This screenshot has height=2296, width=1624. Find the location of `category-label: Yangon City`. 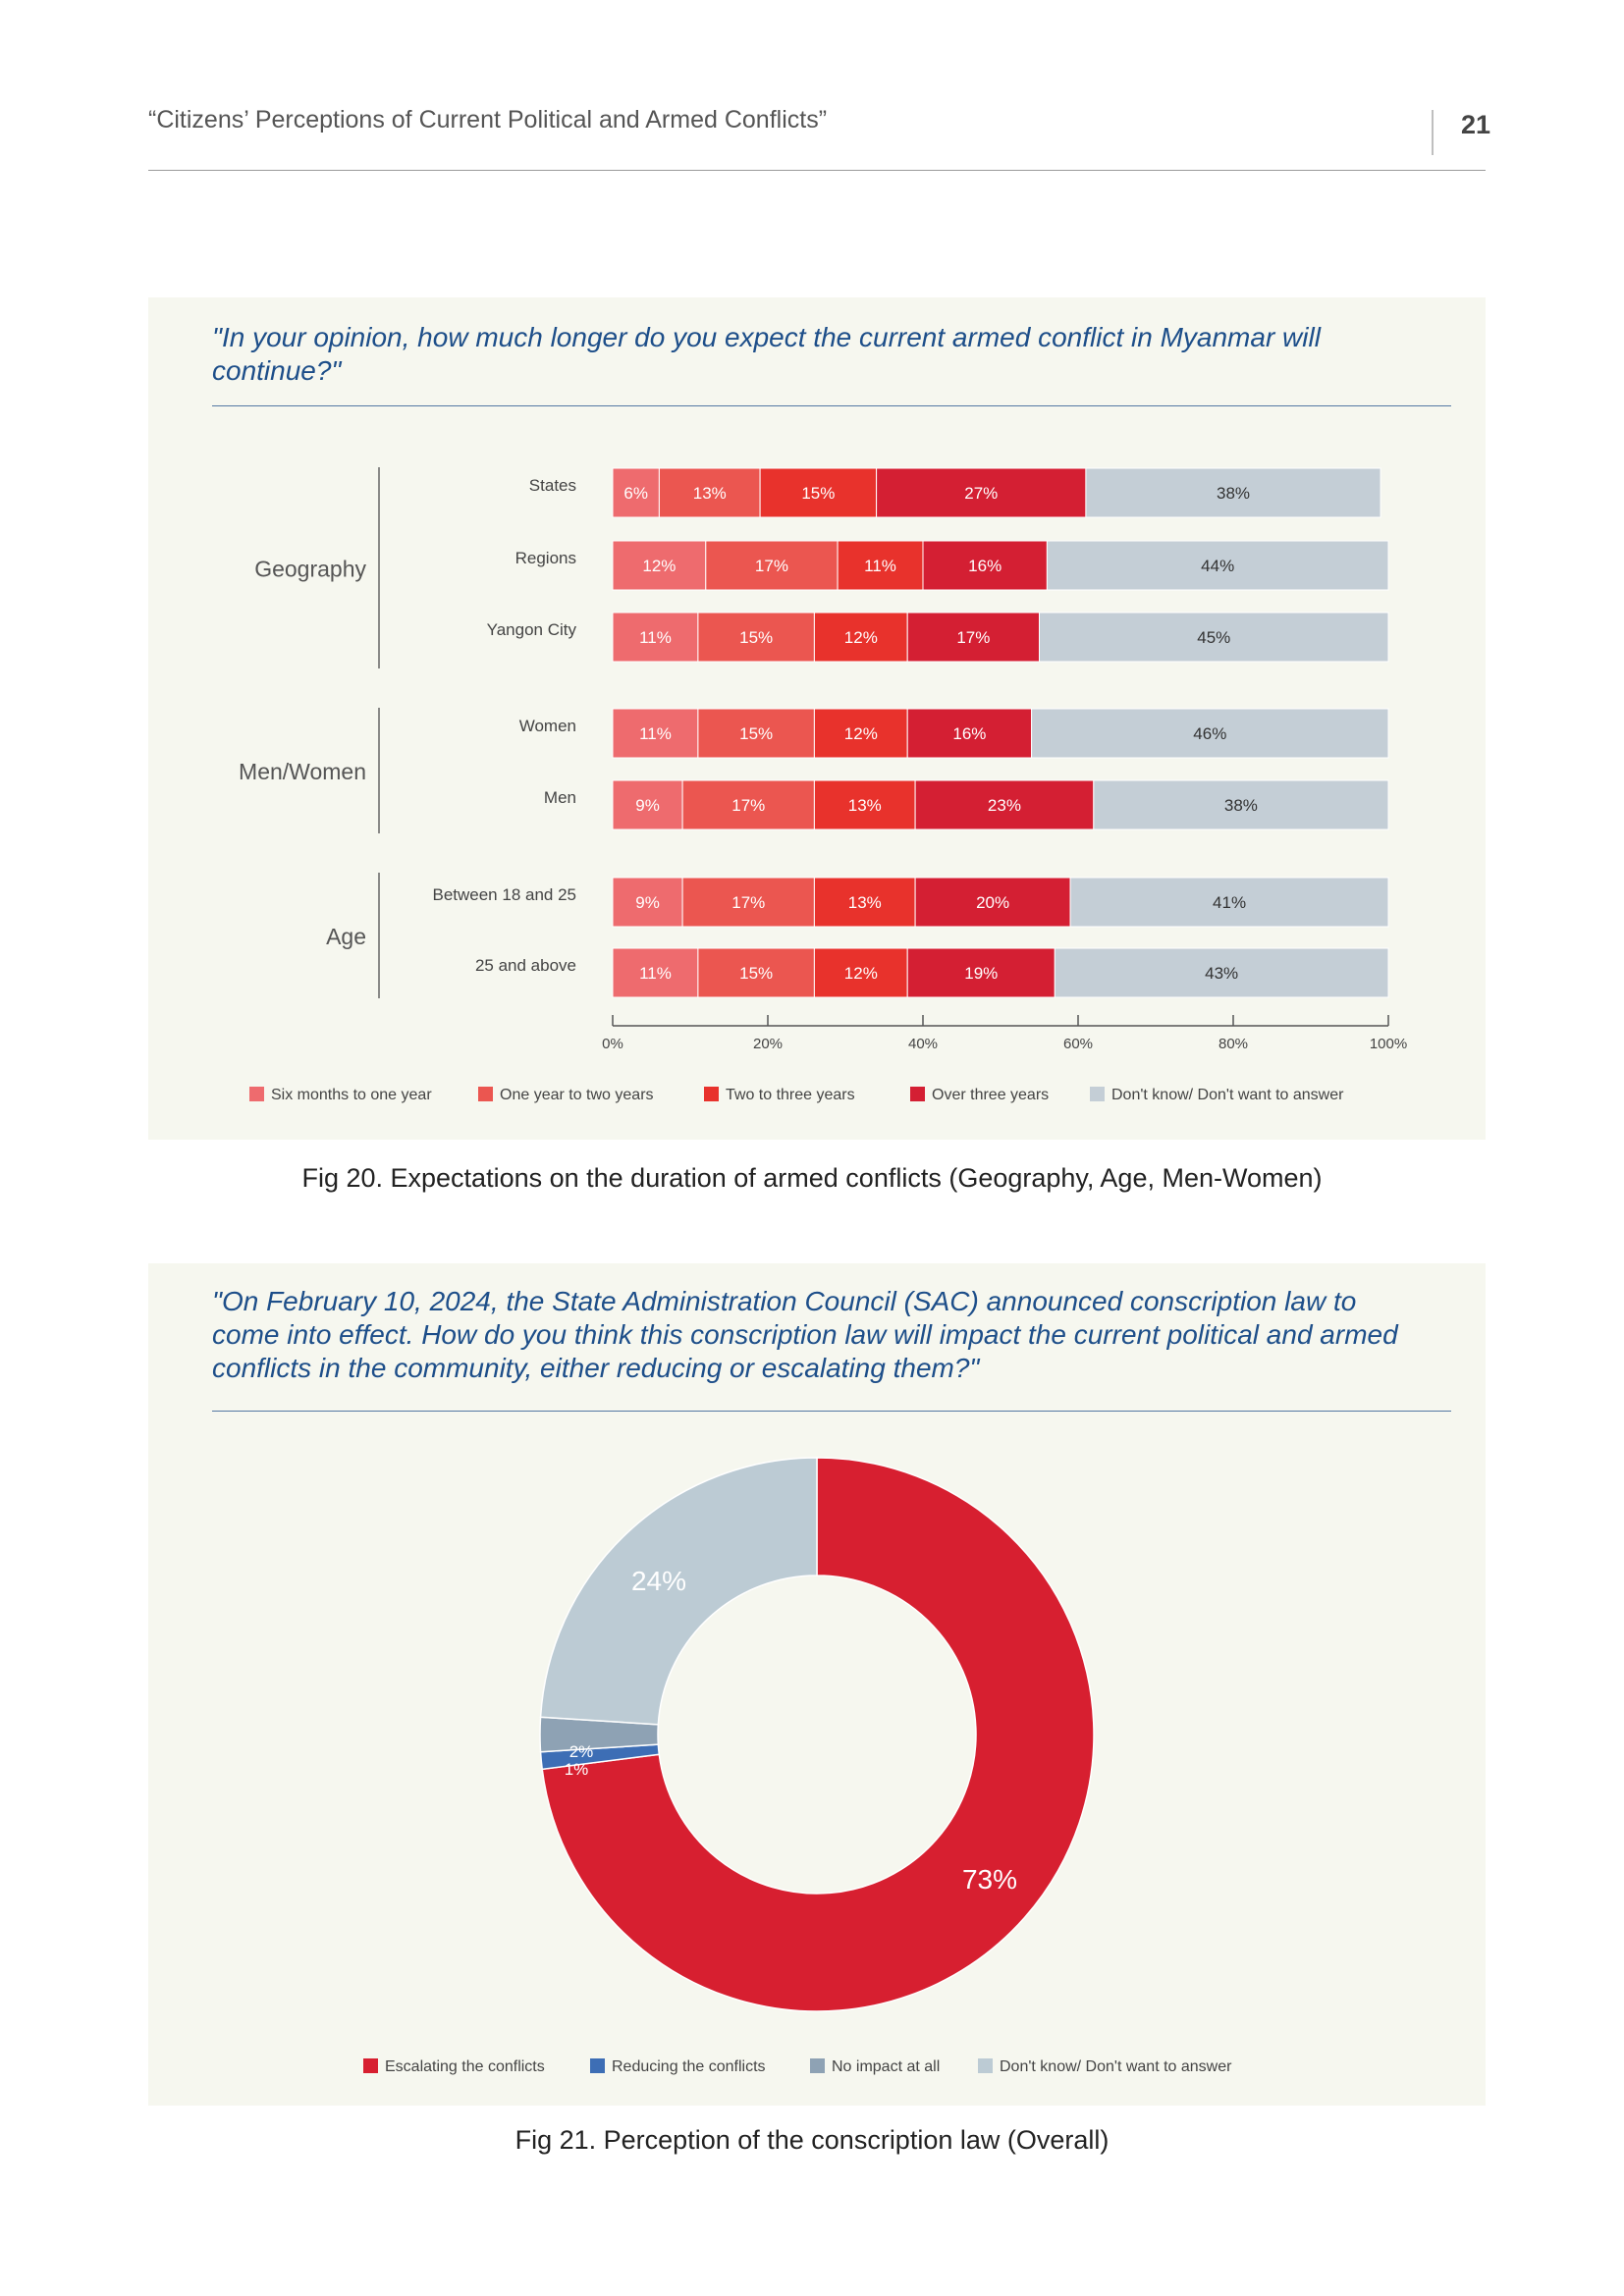

category-label: Yangon City is located at coordinates (532, 629).